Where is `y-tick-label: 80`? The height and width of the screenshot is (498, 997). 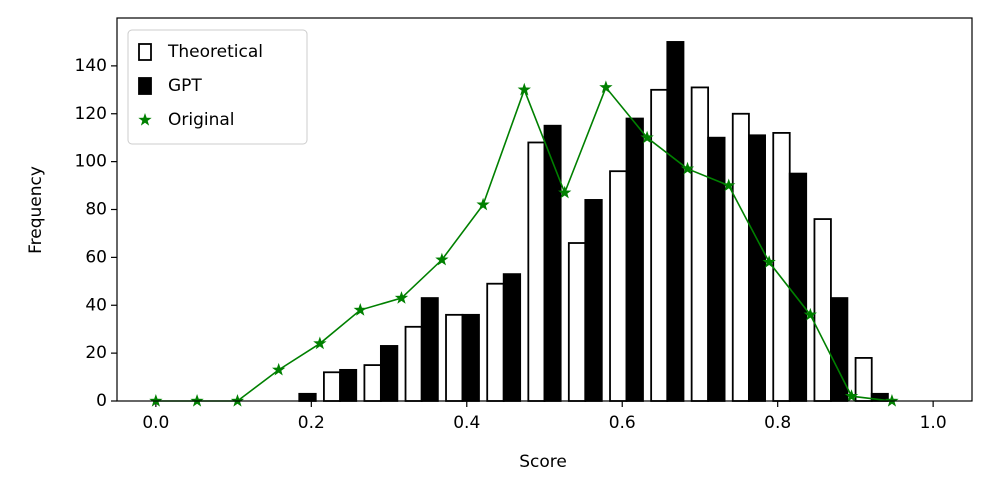 y-tick-label: 80 is located at coordinates (96, 210).